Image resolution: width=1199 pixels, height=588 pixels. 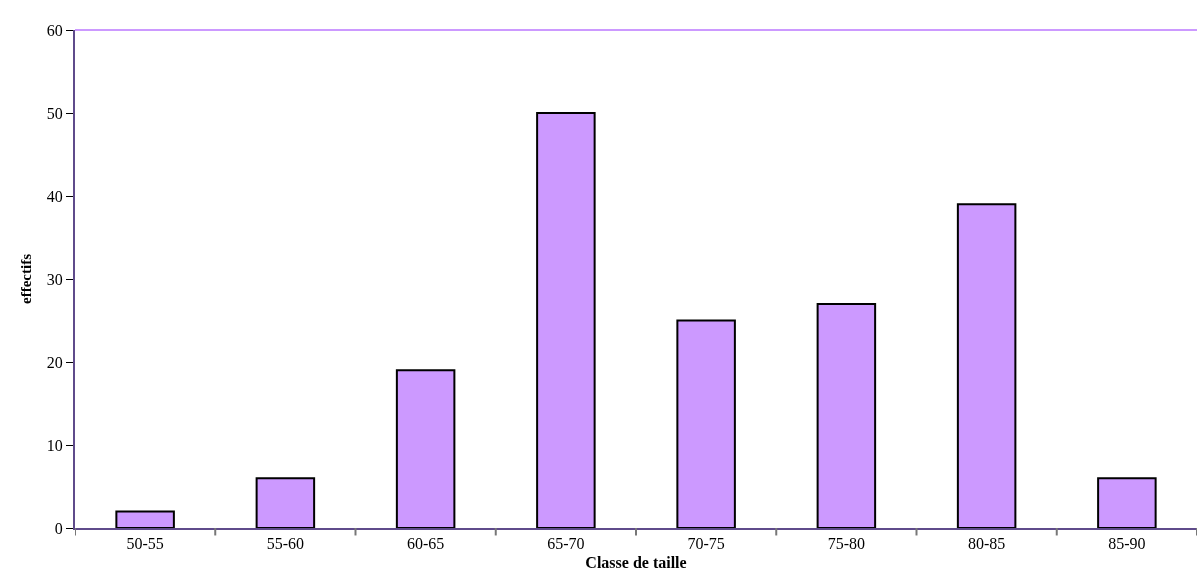 What do you see at coordinates (145, 544) in the screenshot?
I see `x-tick-label: 50-55` at bounding box center [145, 544].